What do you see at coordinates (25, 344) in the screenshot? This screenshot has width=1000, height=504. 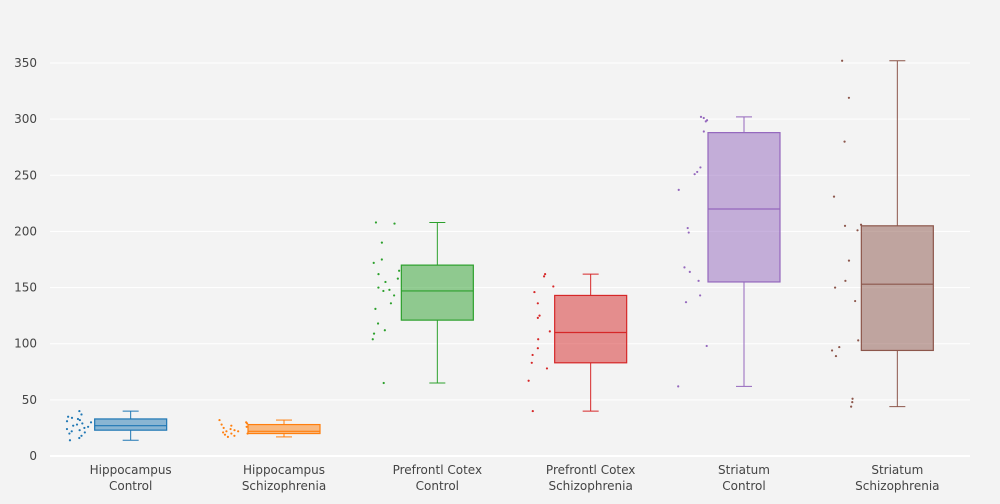 I see `y-tick-label: 100` at bounding box center [25, 344].